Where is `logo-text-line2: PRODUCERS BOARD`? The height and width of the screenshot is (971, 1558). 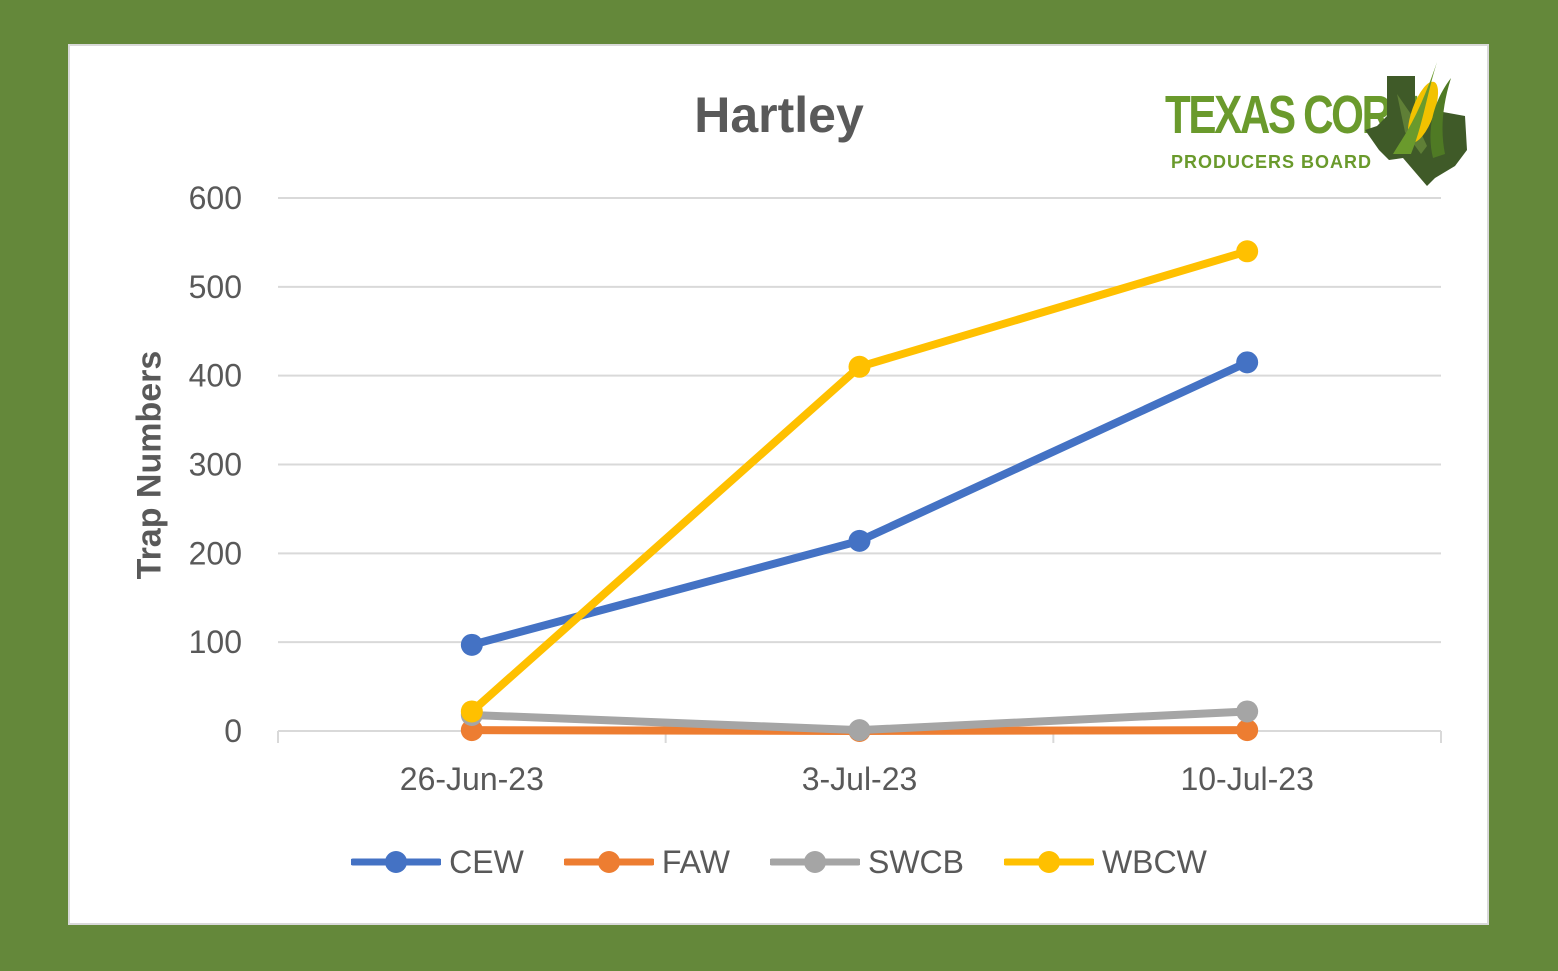
logo-text-line2: PRODUCERS BOARD is located at coordinates (1272, 162).